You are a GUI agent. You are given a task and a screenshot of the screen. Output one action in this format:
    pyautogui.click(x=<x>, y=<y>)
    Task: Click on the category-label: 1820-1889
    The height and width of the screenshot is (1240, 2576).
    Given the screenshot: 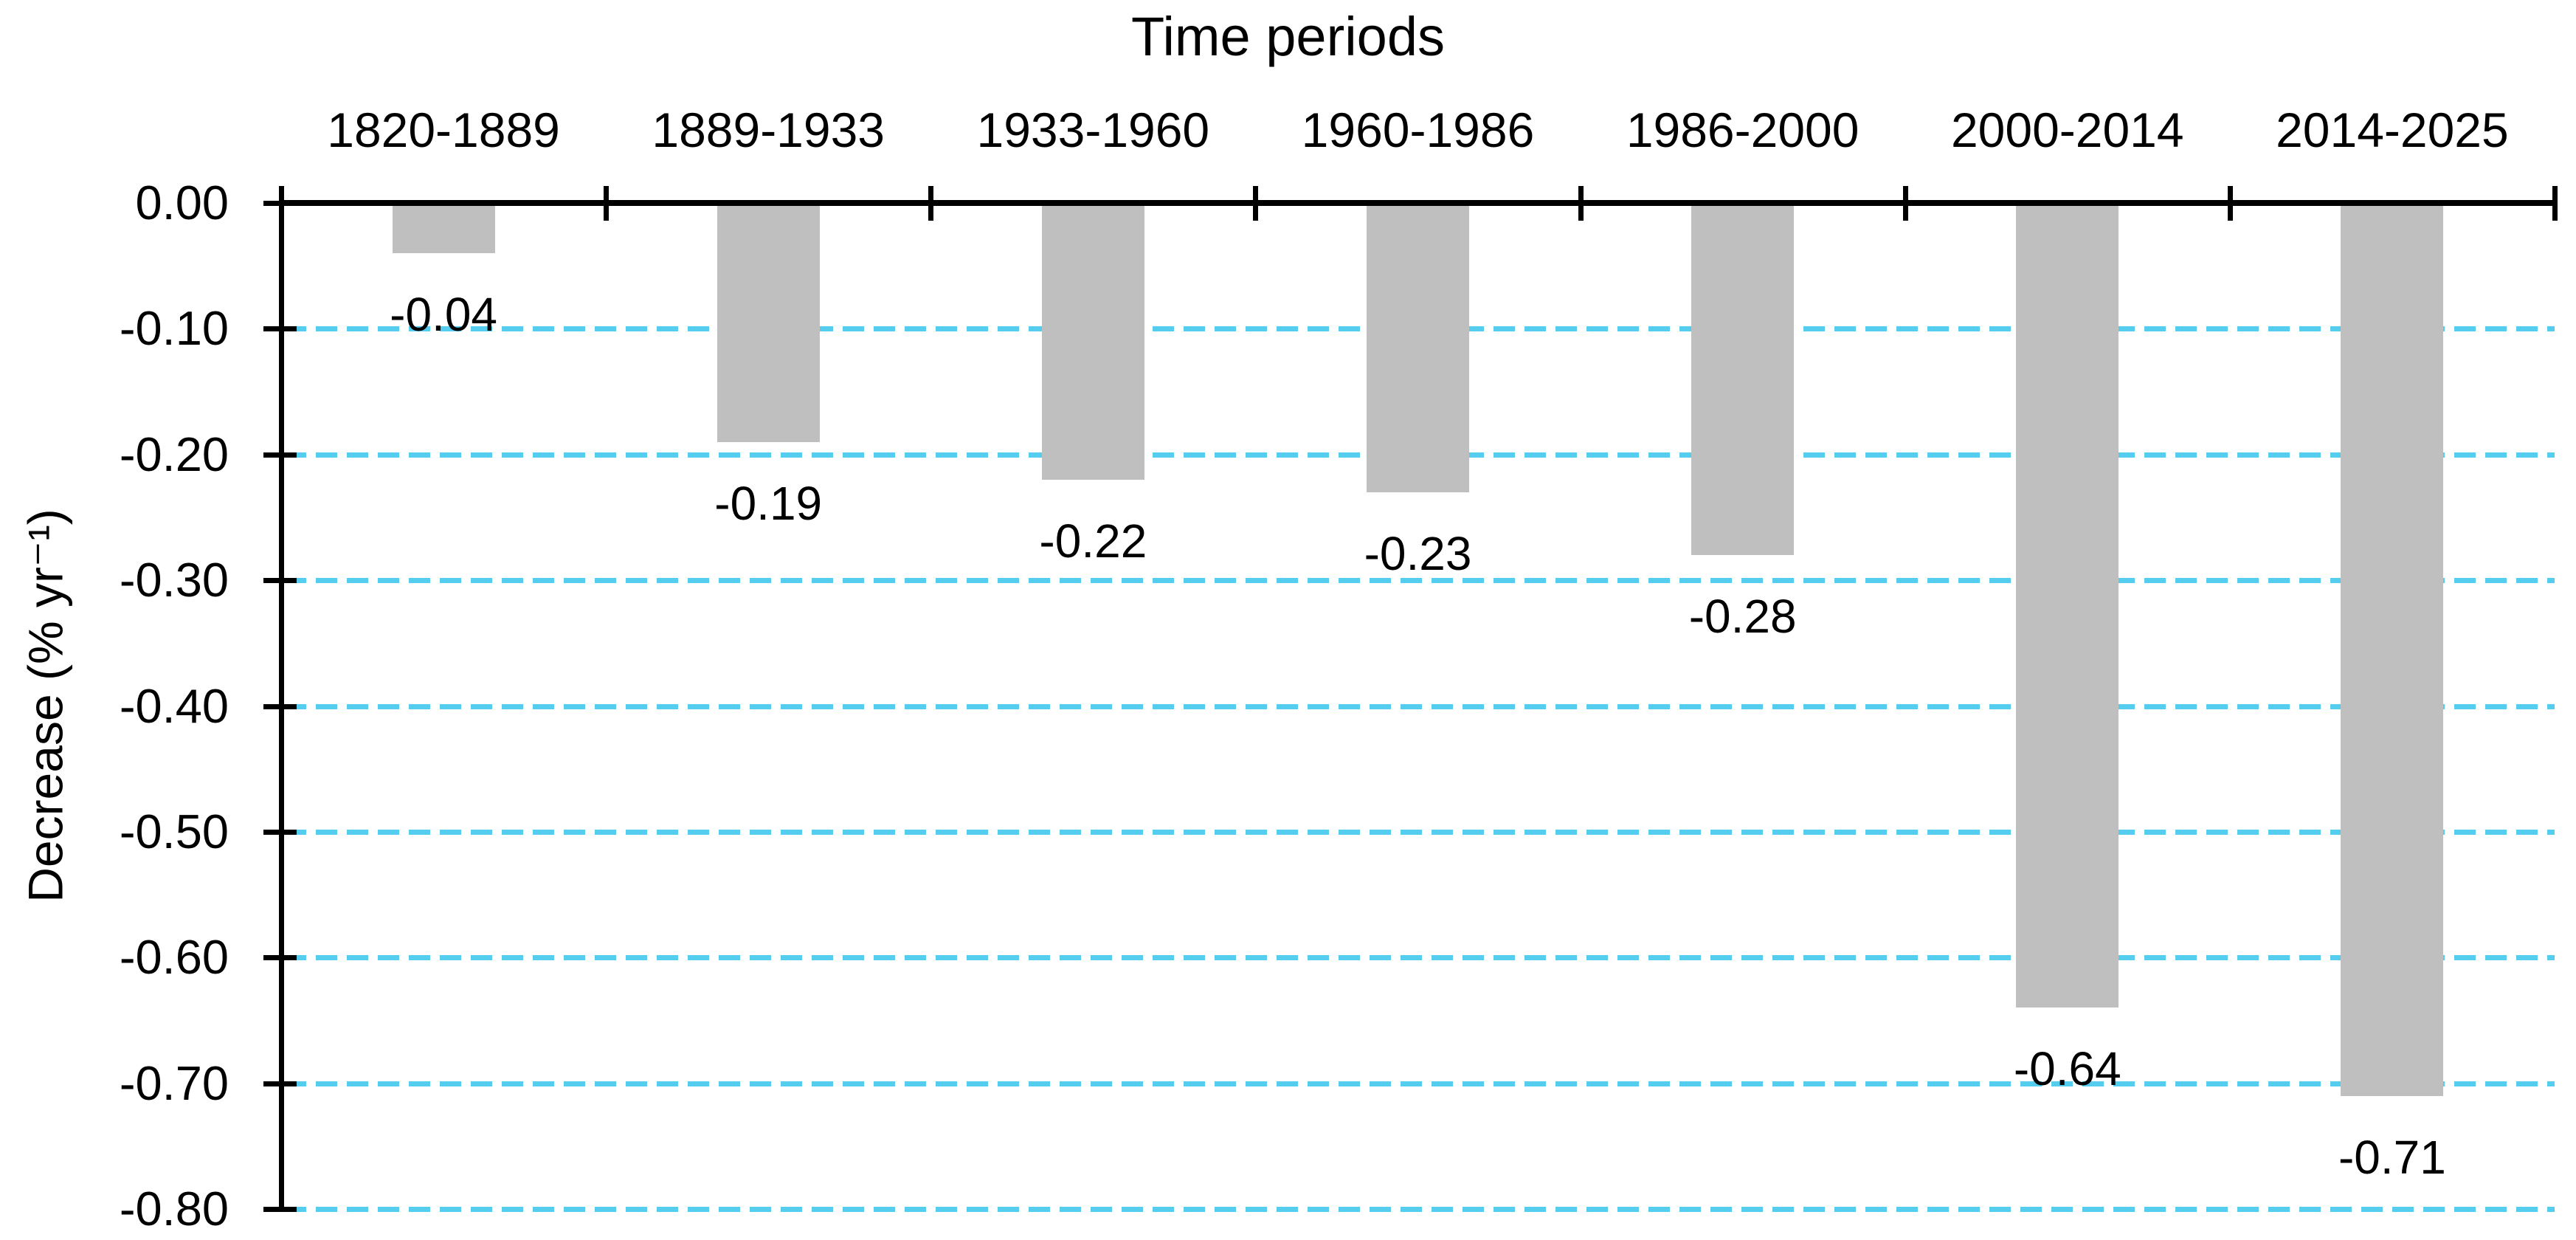 What is the action you would take?
    pyautogui.click(x=444, y=130)
    